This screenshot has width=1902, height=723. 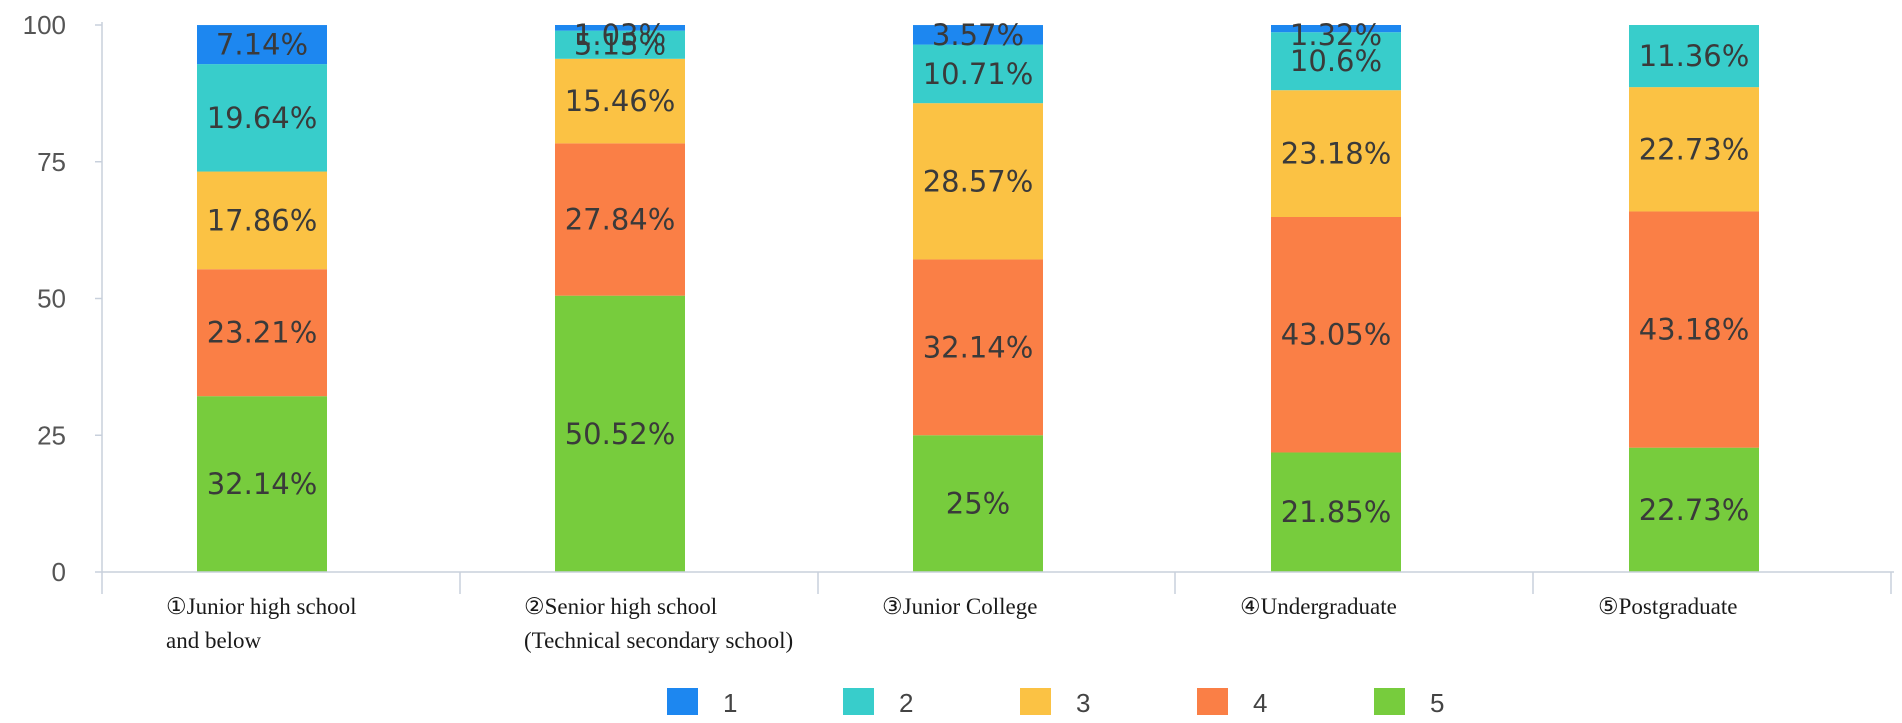 What do you see at coordinates (1336, 35) in the screenshot?
I see `segment-value-label: 1.32%` at bounding box center [1336, 35].